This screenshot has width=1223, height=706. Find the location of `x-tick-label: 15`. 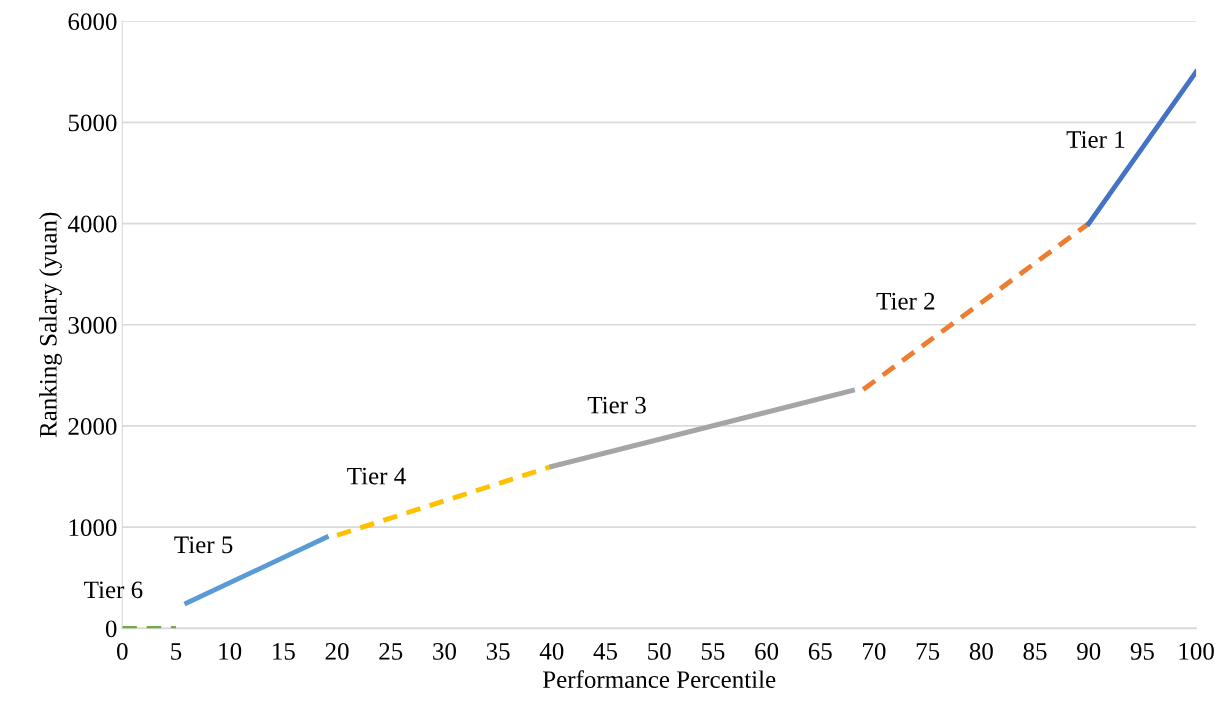

x-tick-label: 15 is located at coordinates (284, 651).